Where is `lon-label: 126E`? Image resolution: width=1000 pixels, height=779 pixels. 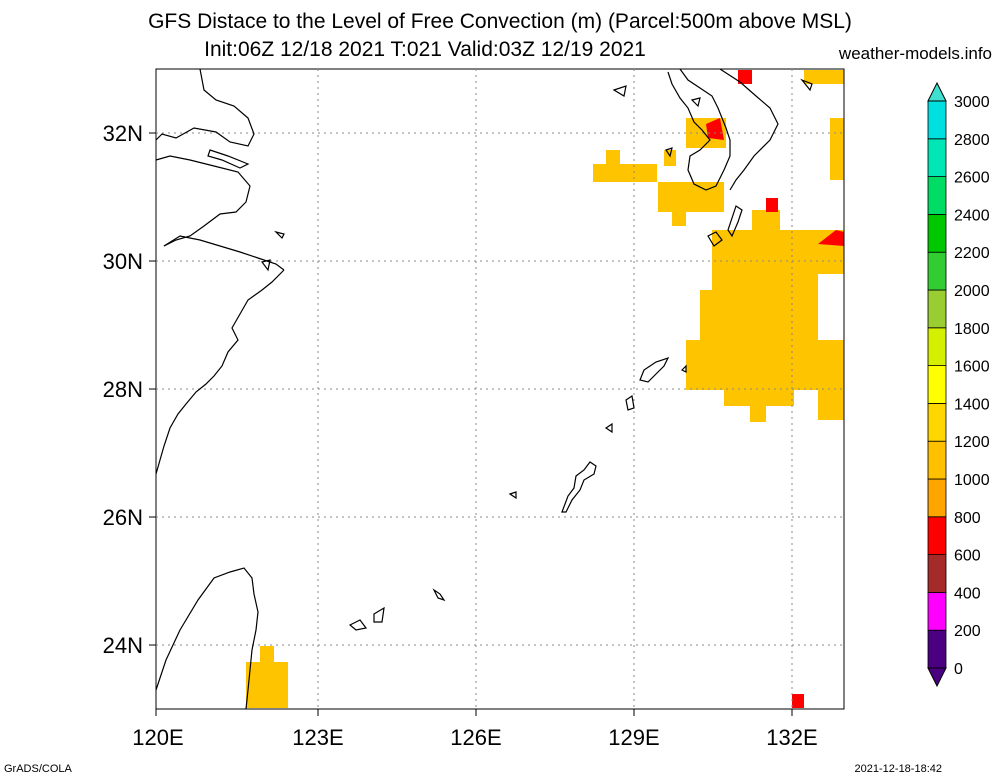 lon-label: 126E is located at coordinates (475, 737).